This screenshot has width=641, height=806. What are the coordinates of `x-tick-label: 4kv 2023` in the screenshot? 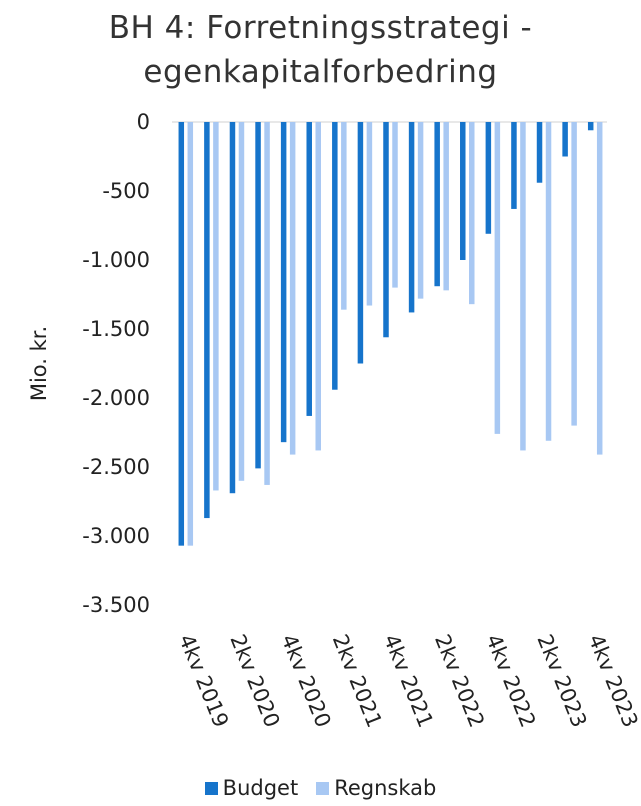 It's located at (612, 681).